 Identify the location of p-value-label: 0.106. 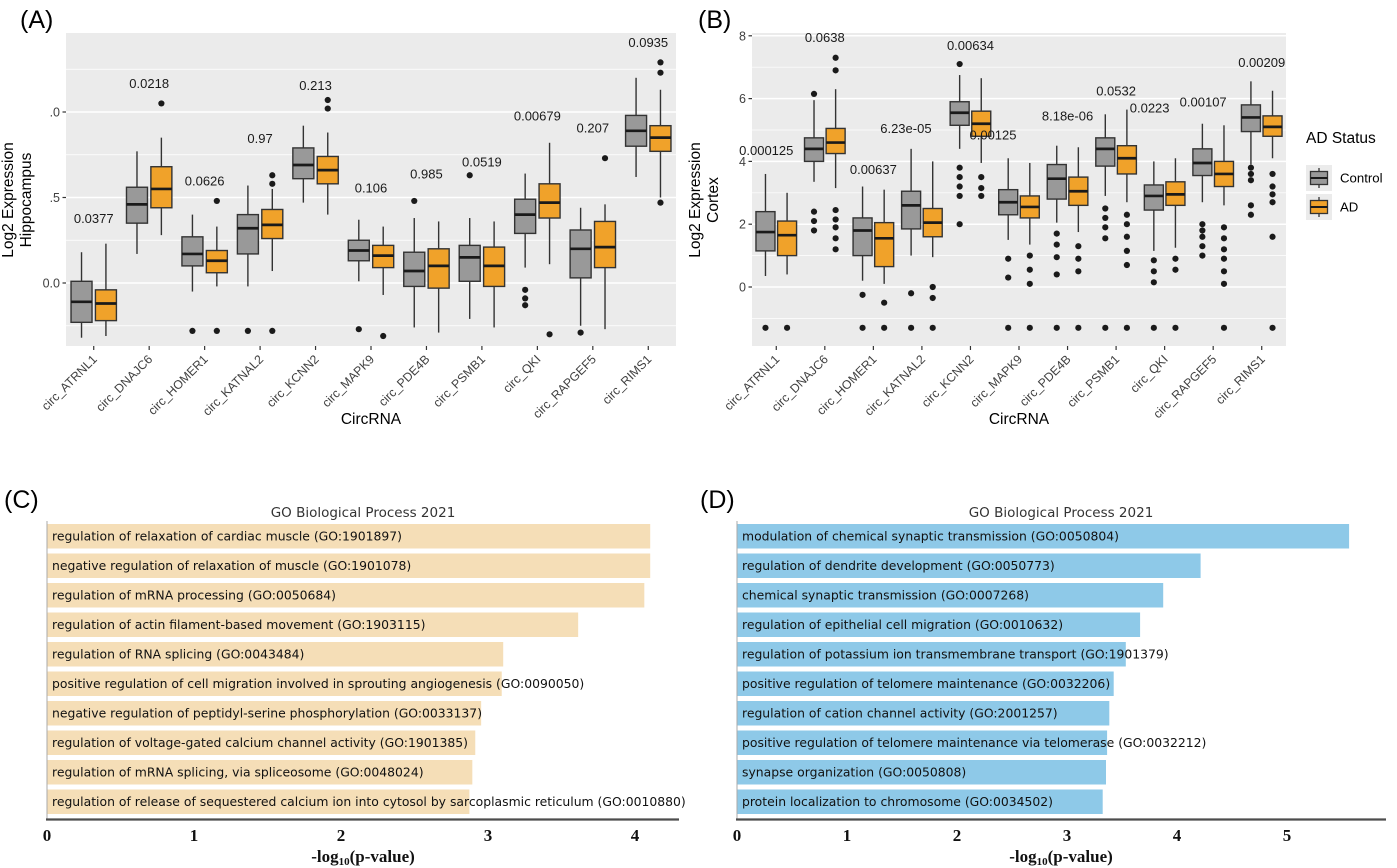
(371, 187).